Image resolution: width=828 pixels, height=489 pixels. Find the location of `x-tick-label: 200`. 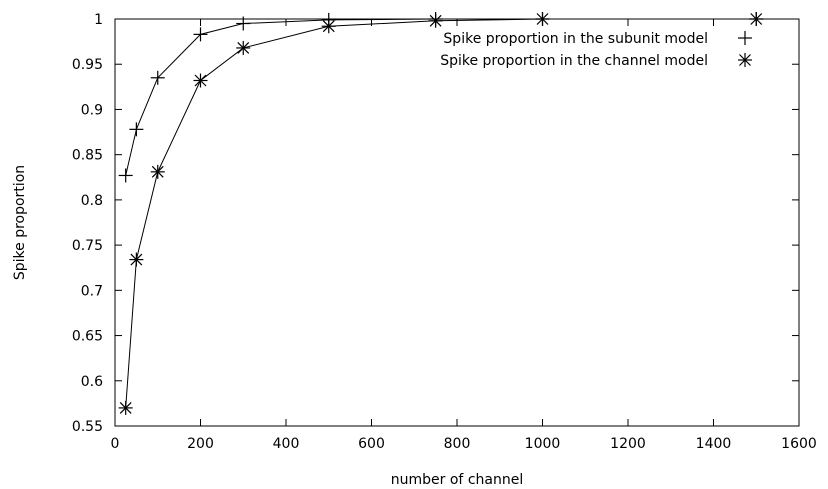

x-tick-label: 200 is located at coordinates (200, 444).